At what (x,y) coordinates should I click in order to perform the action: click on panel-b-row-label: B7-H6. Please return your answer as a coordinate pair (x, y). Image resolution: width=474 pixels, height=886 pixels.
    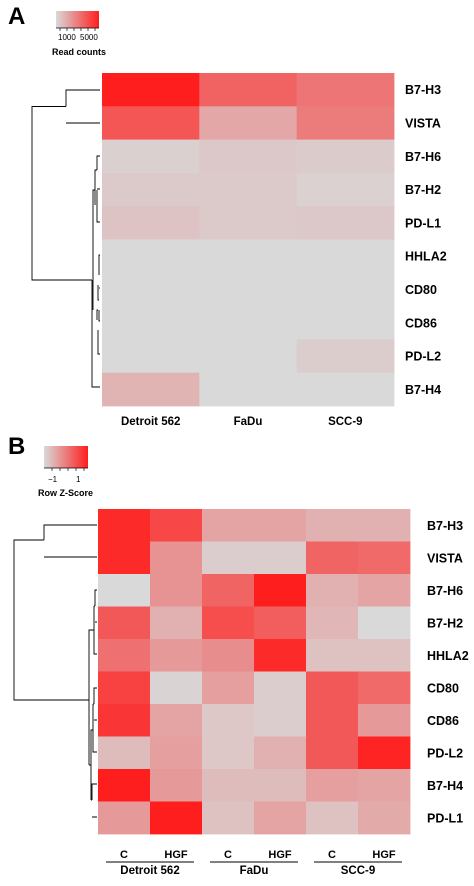
    Looking at the image, I should click on (445, 591).